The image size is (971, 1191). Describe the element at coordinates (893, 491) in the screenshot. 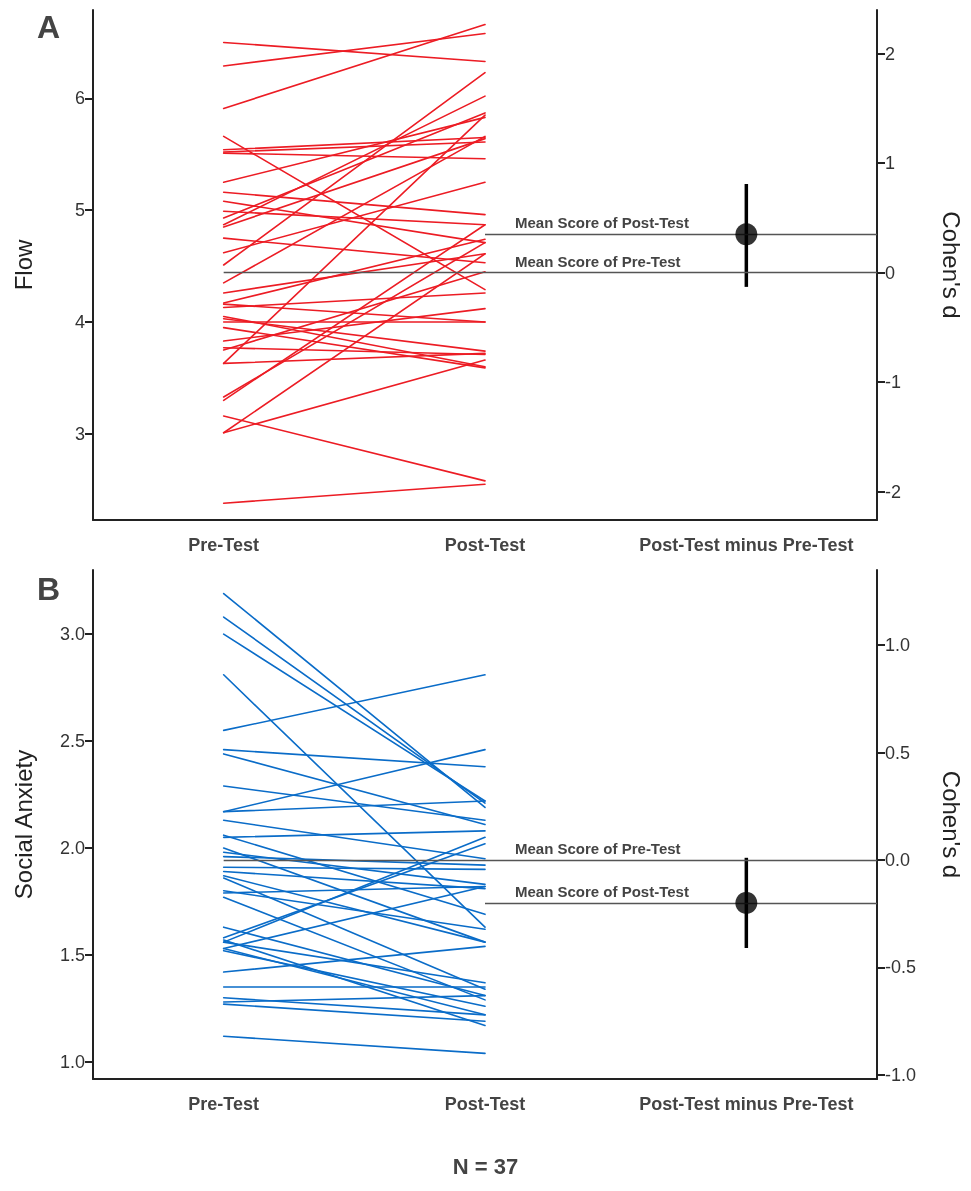

I see `y2-tick-label: -2` at that location.